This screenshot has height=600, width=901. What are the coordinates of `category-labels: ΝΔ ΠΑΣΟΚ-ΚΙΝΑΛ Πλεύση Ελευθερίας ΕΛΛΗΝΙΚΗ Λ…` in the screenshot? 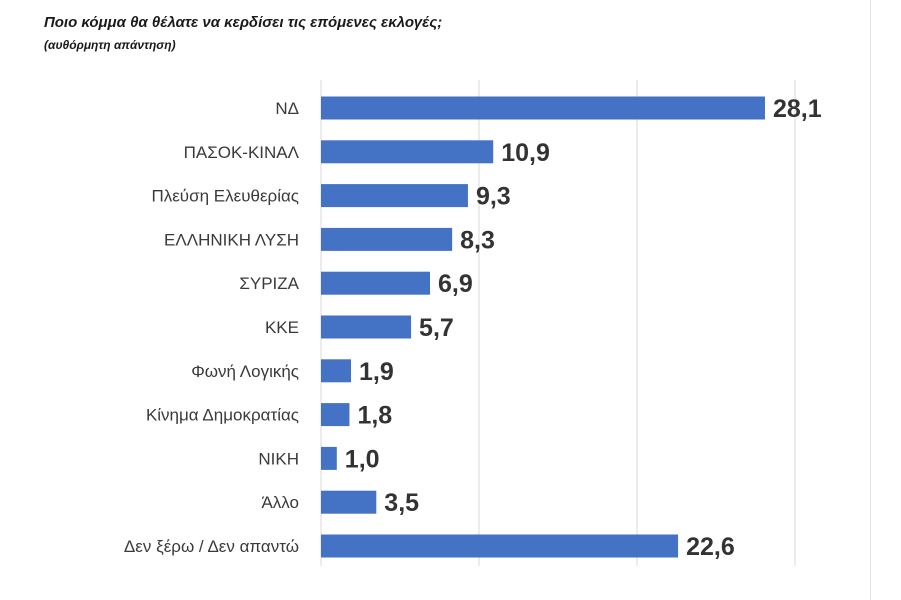 It's located at (212, 327).